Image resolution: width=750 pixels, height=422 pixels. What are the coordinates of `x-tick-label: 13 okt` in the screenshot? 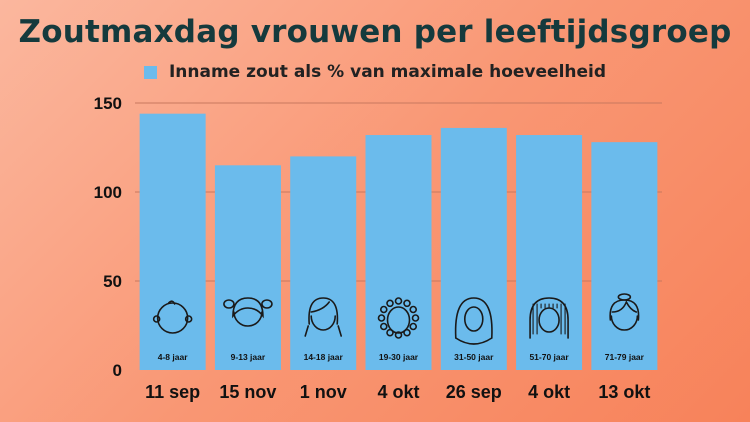 It's located at (624, 392).